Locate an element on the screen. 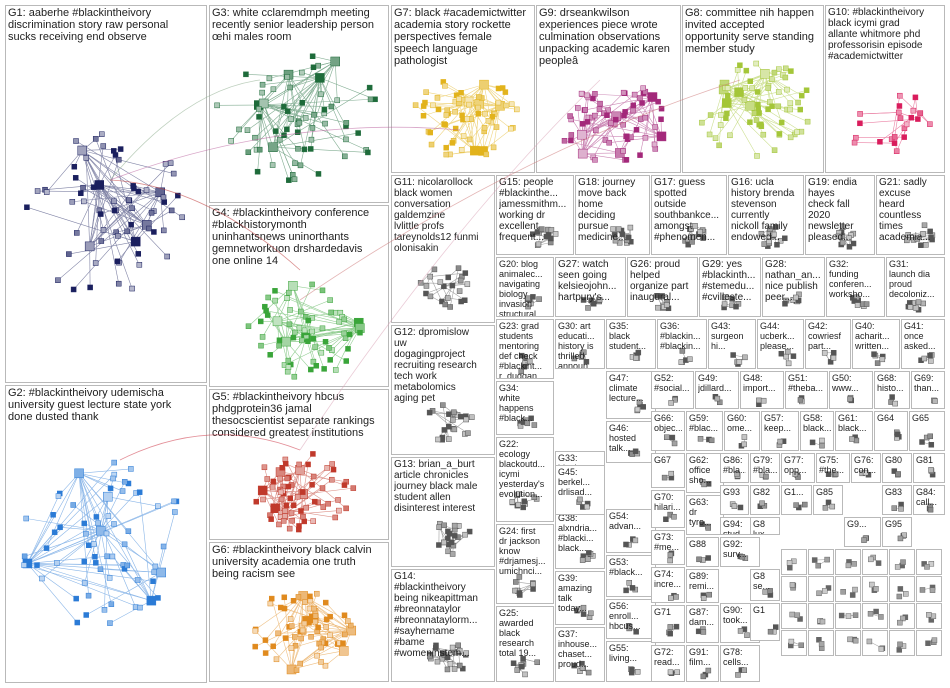 This screenshot has height=688, width=950. group-panel-g64: G64 is located at coordinates (891, 431).